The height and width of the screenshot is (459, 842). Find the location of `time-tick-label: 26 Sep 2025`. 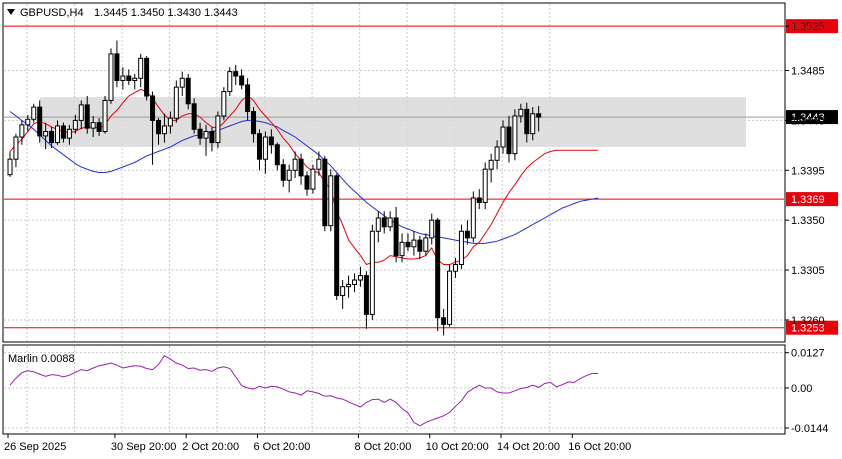

time-tick-label: 26 Sep 2025 is located at coordinates (35, 447).